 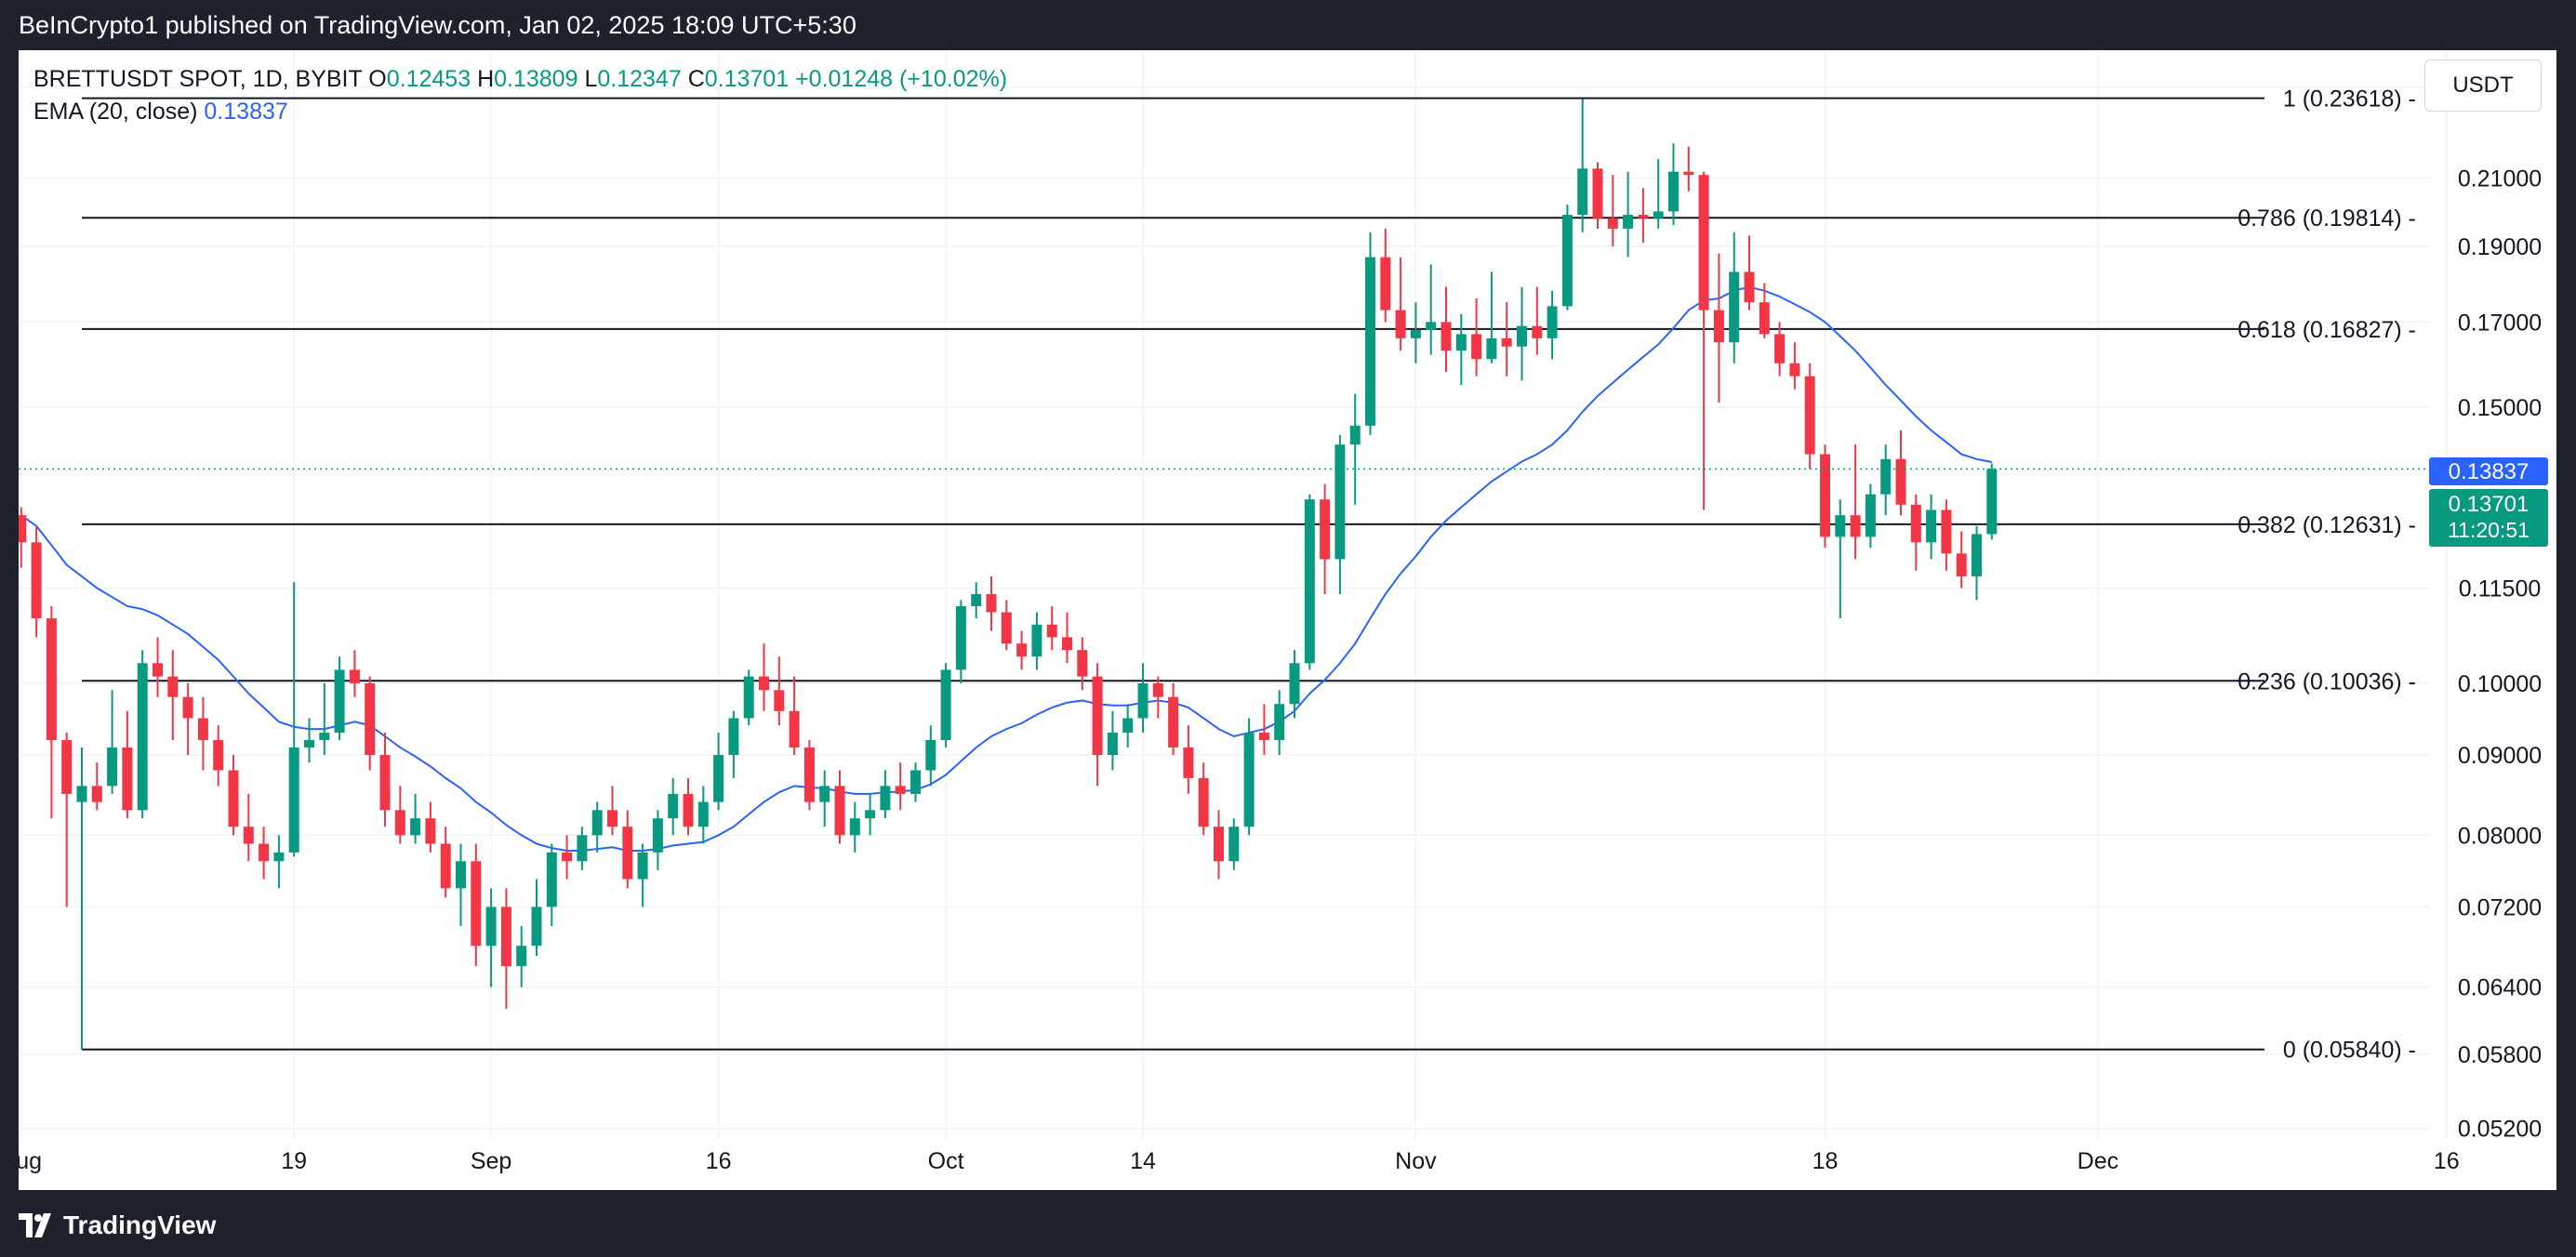 I want to click on time-tick-label: Dec, so click(x=2098, y=1161).